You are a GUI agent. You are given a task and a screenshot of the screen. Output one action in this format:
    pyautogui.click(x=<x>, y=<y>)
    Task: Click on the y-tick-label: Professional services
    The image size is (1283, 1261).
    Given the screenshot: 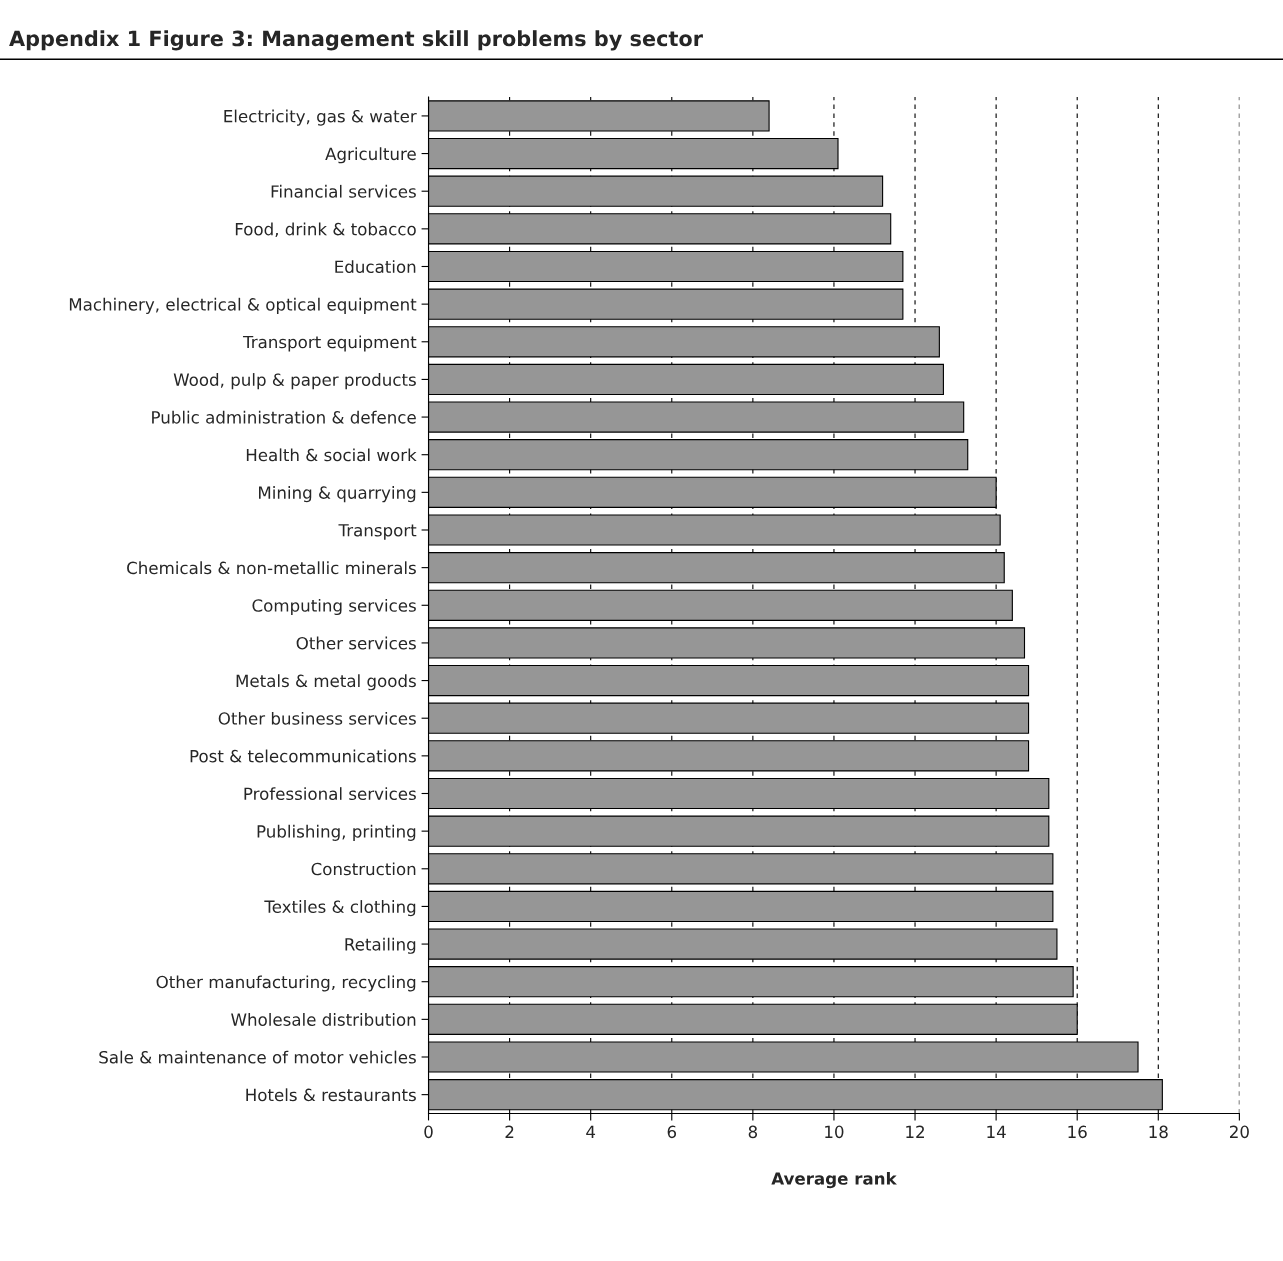 What is the action you would take?
    pyautogui.click(x=330, y=794)
    